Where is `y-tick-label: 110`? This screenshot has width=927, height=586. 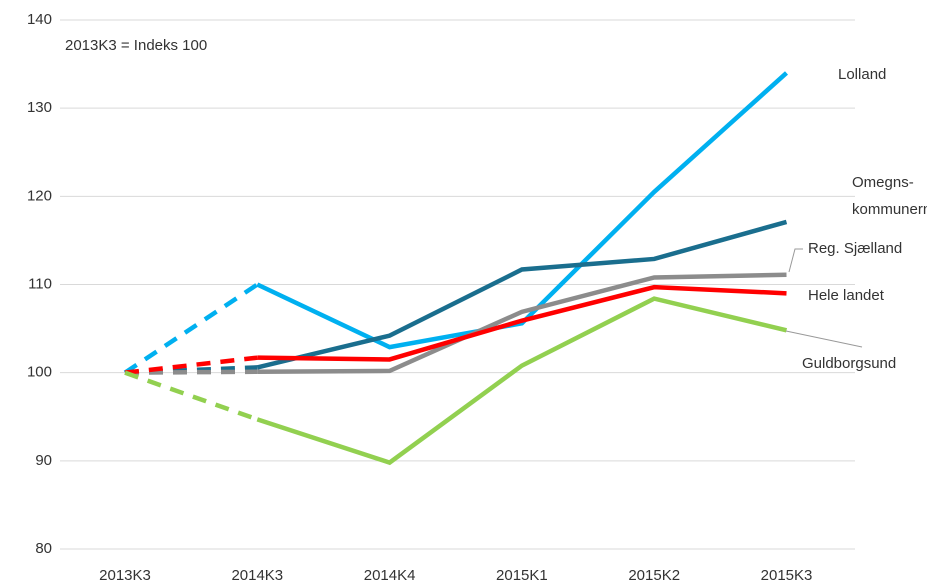 y-tick-label: 110 is located at coordinates (40, 283).